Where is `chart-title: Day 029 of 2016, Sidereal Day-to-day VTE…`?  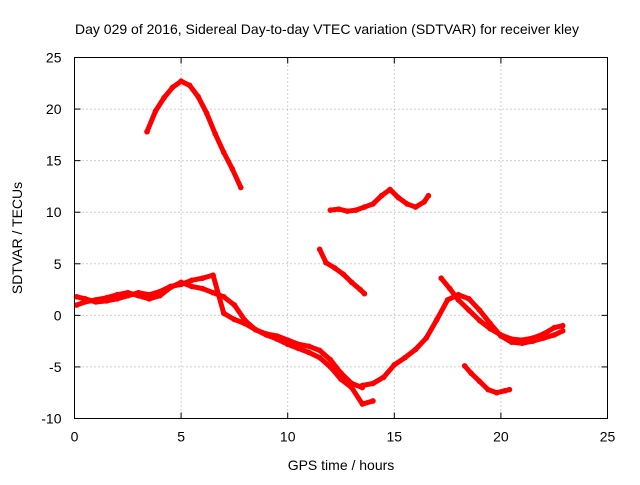 chart-title: Day 029 of 2016, Sidereal Day-to-day VTE… is located at coordinates (327, 29).